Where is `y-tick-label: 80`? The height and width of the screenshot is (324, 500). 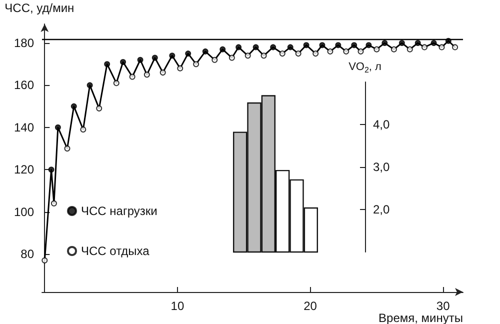
y-tick-label: 80 is located at coordinates (27, 254).